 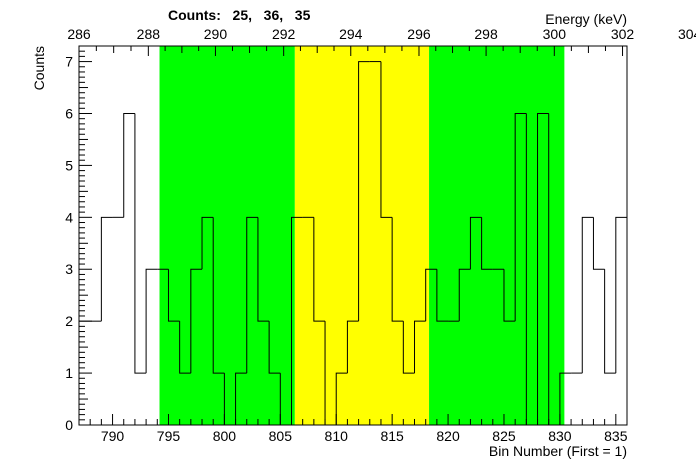 I want to click on energy-tick-label: 296, so click(x=419, y=34).